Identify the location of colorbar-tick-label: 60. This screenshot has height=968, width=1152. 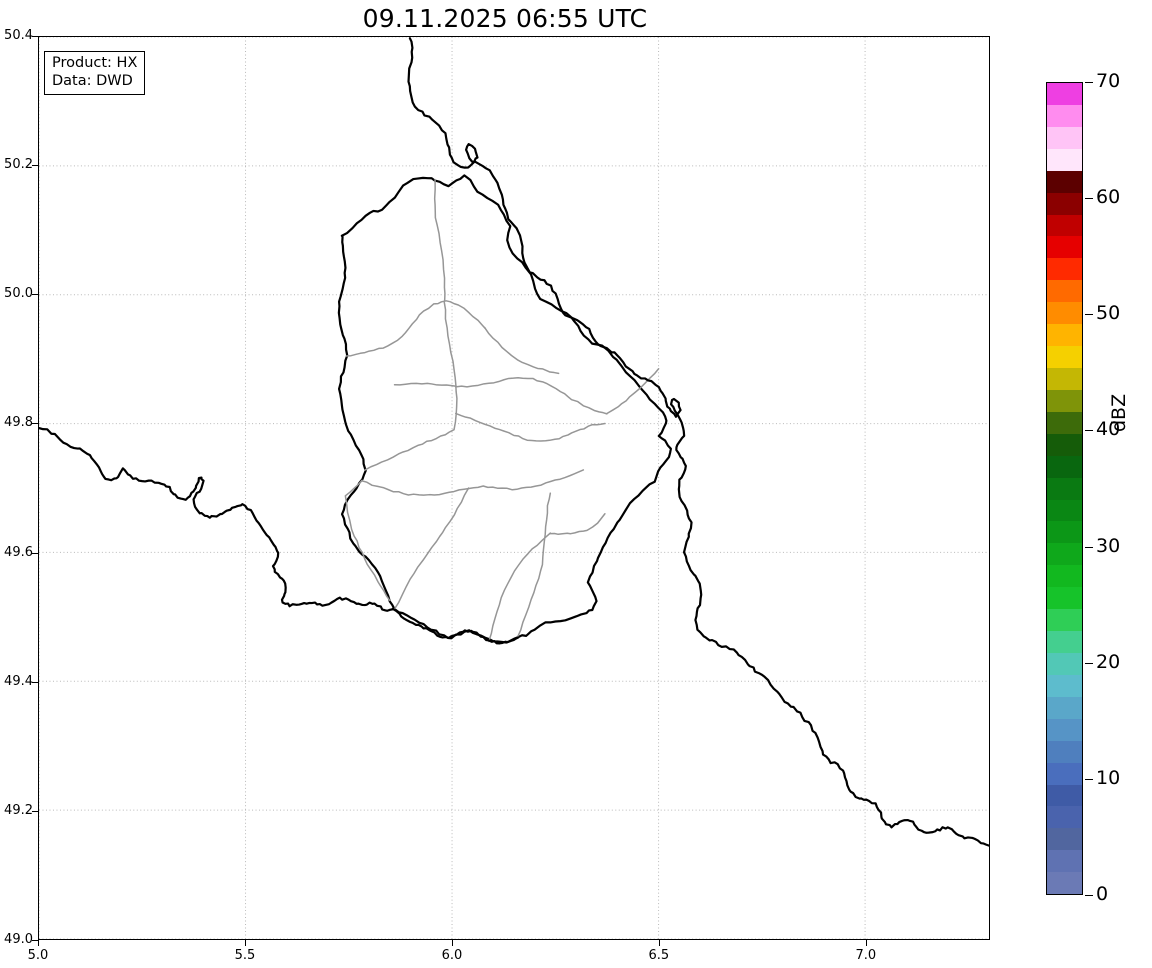
(1108, 197).